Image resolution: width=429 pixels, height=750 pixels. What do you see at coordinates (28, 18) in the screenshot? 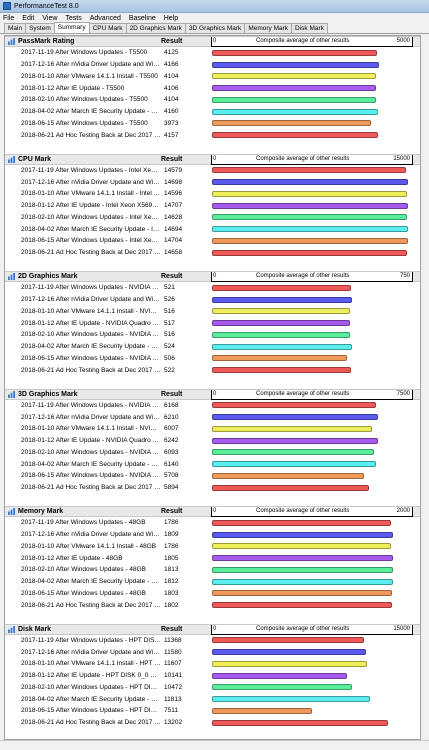
I see `menu-edit: Edit` at bounding box center [28, 18].